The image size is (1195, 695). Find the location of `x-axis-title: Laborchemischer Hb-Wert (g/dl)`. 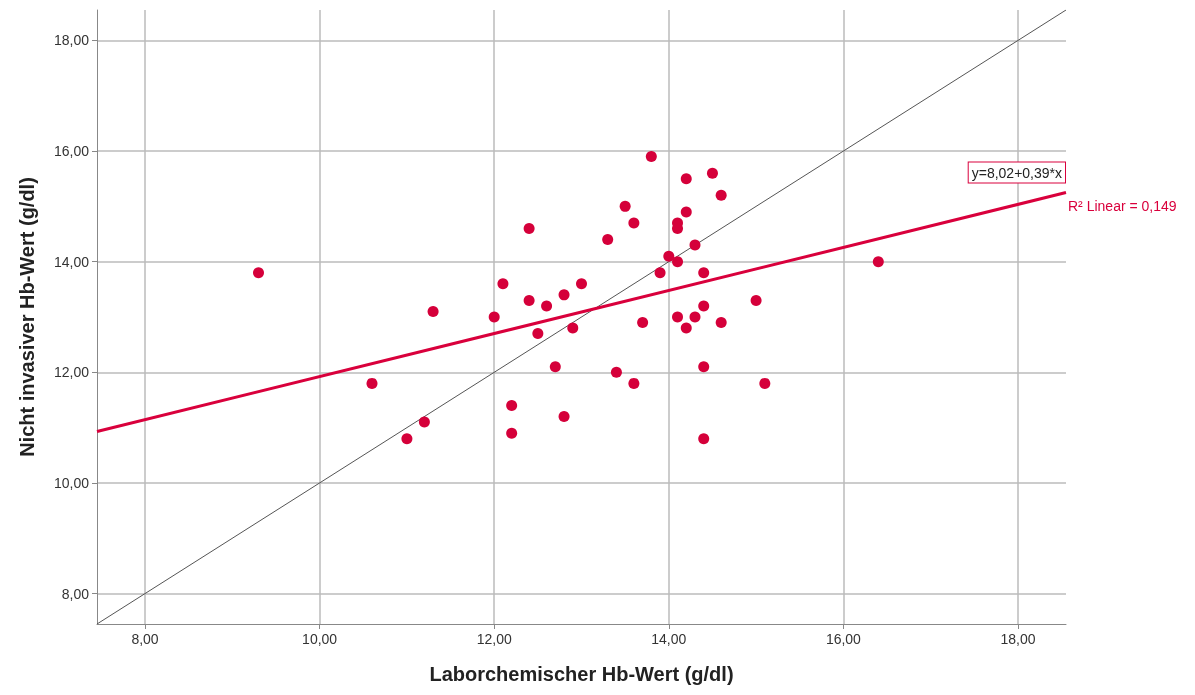

x-axis-title: Laborchemischer Hb-Wert (g/dl) is located at coordinates (581, 674).